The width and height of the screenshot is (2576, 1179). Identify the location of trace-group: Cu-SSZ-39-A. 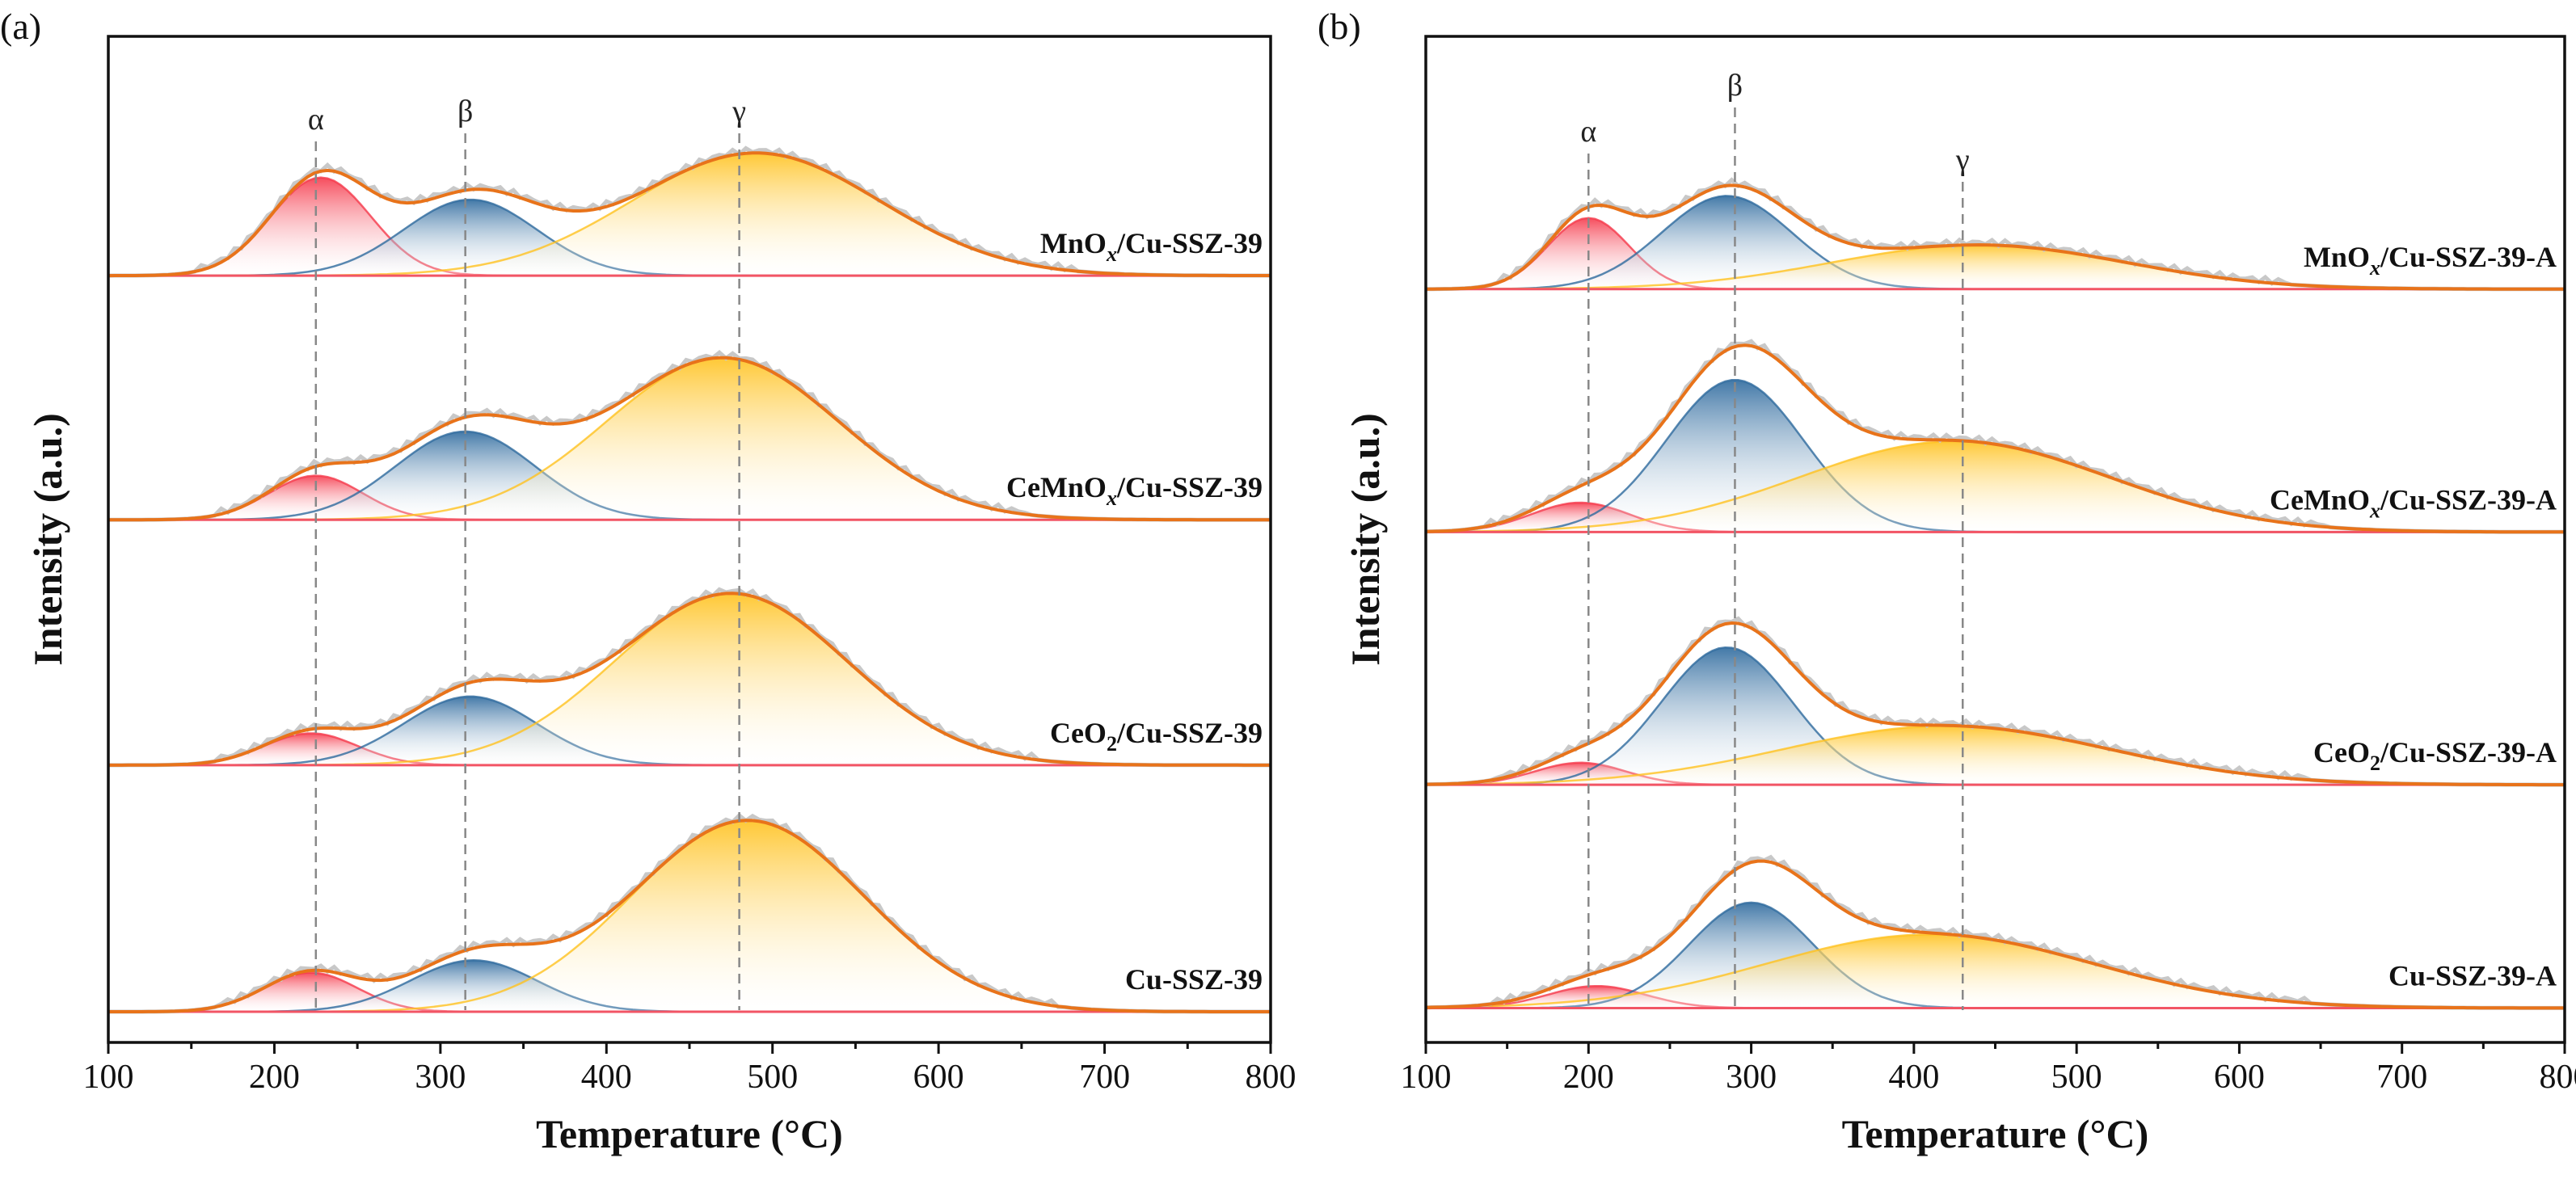
(1995, 932).